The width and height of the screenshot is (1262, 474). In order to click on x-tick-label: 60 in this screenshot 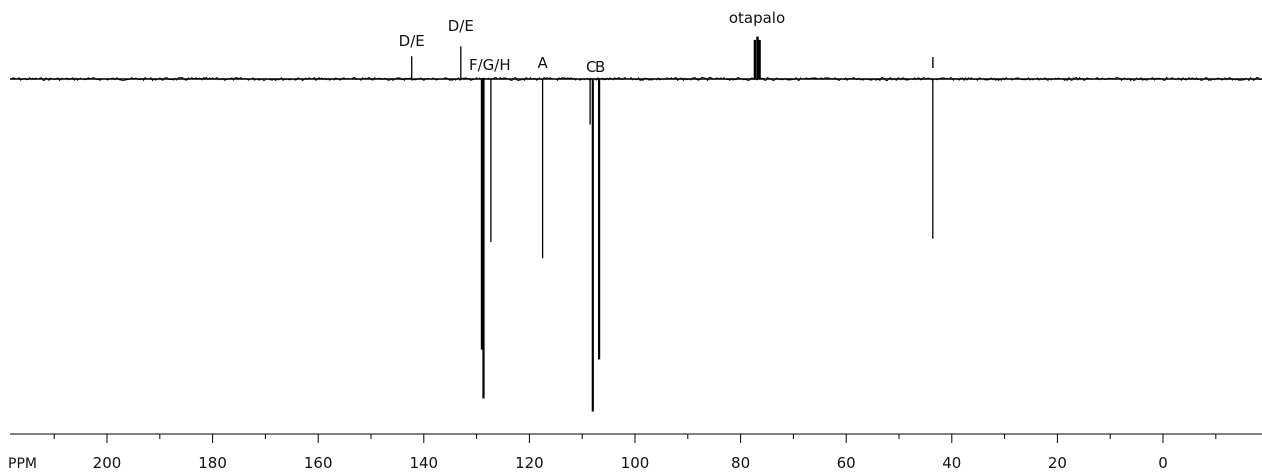, I will do `click(846, 463)`.